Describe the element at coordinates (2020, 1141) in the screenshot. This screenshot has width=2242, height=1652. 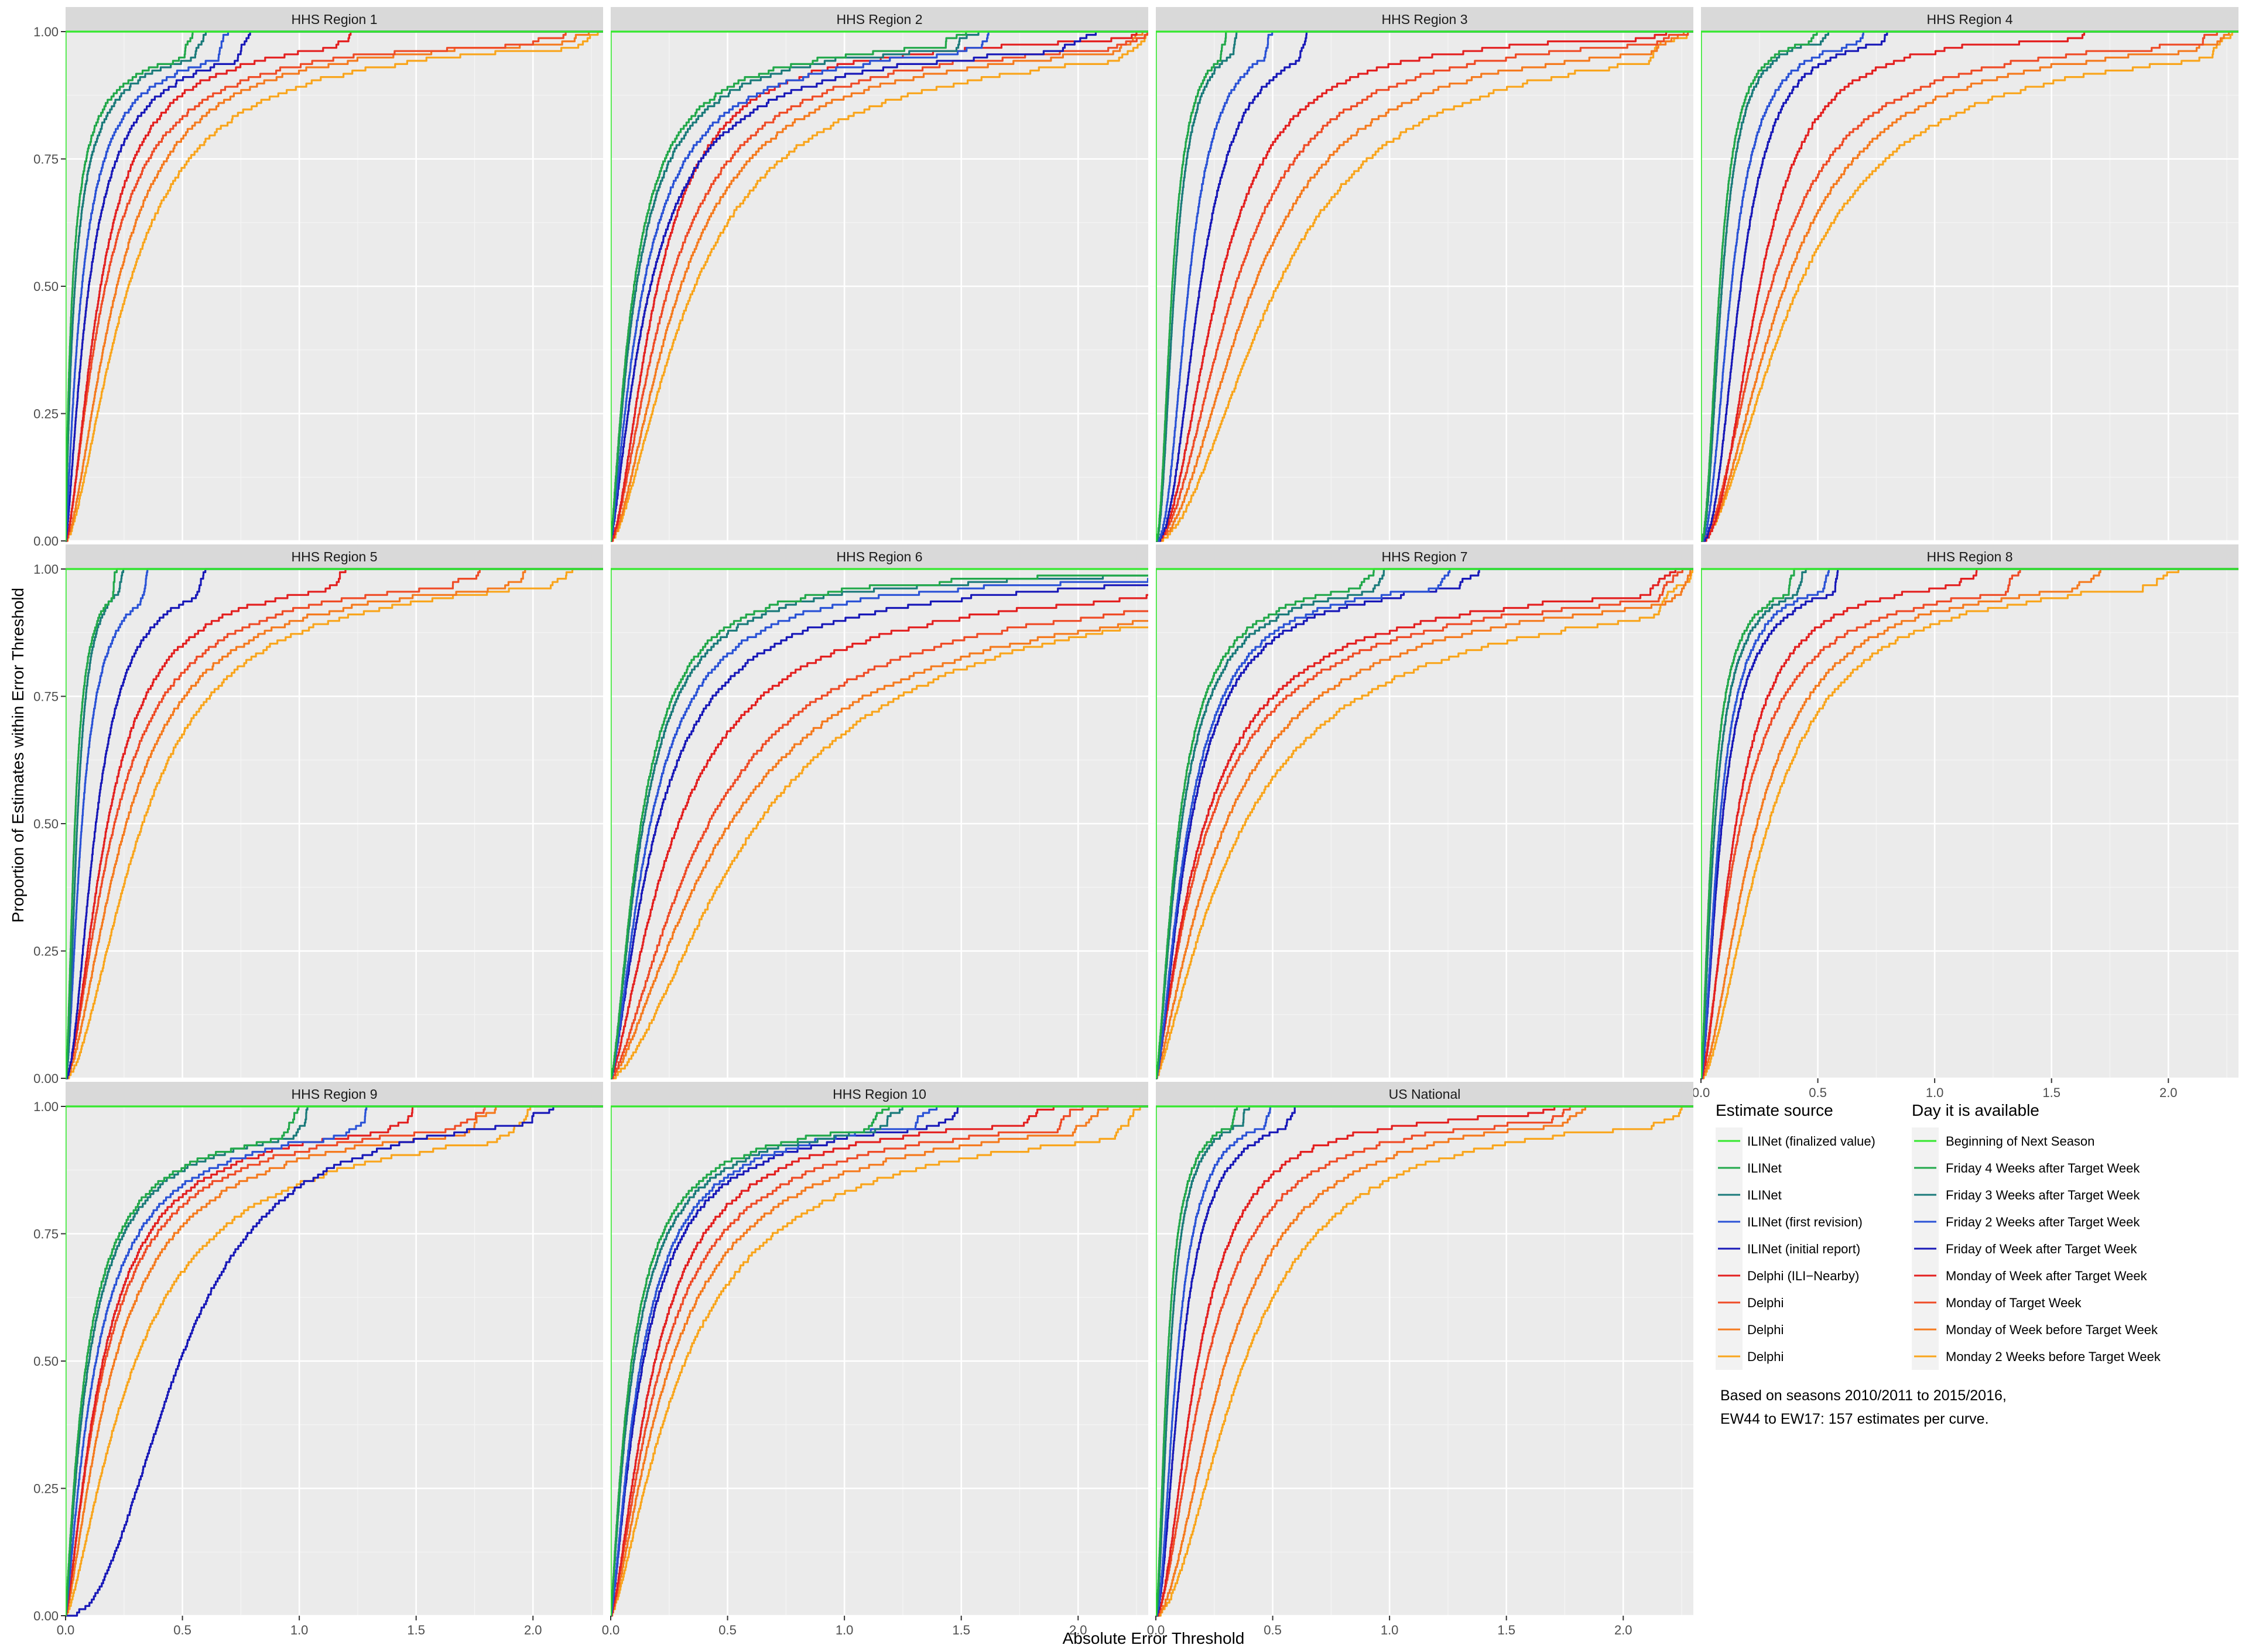
I see `legend-label-day: Beginning of Next Season` at that location.